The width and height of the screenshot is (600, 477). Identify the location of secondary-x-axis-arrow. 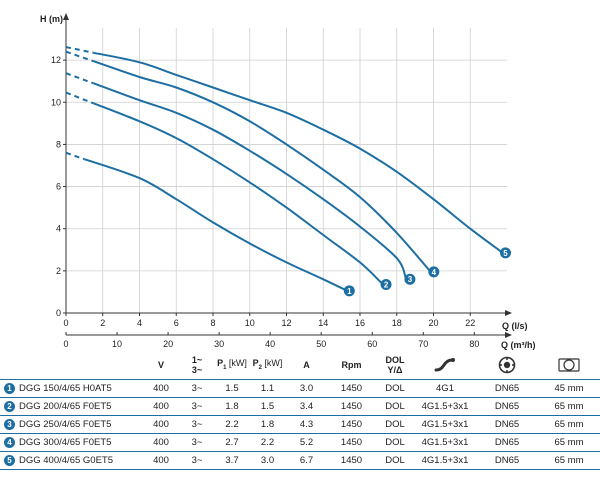
(508, 335).